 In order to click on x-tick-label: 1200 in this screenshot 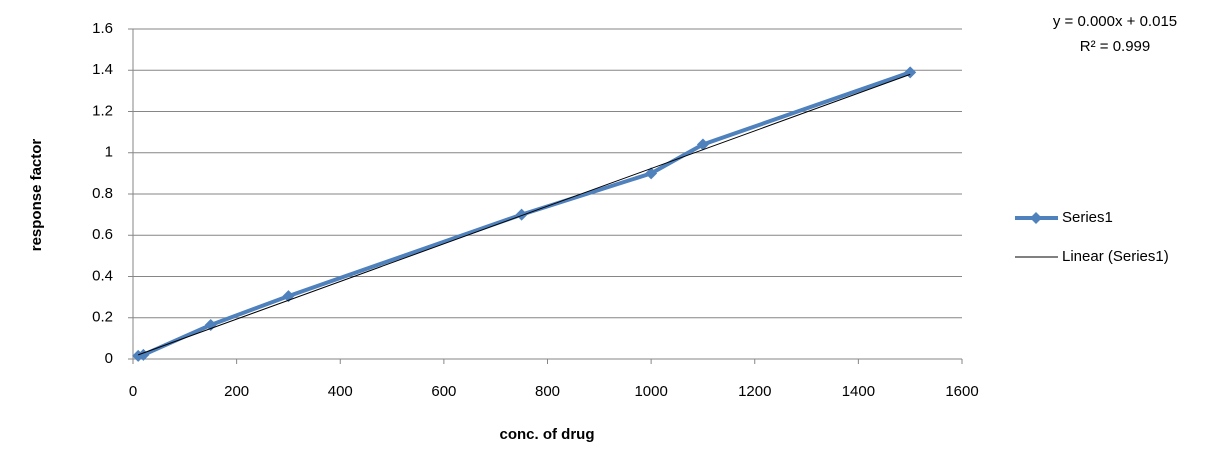, I will do `click(754, 391)`.